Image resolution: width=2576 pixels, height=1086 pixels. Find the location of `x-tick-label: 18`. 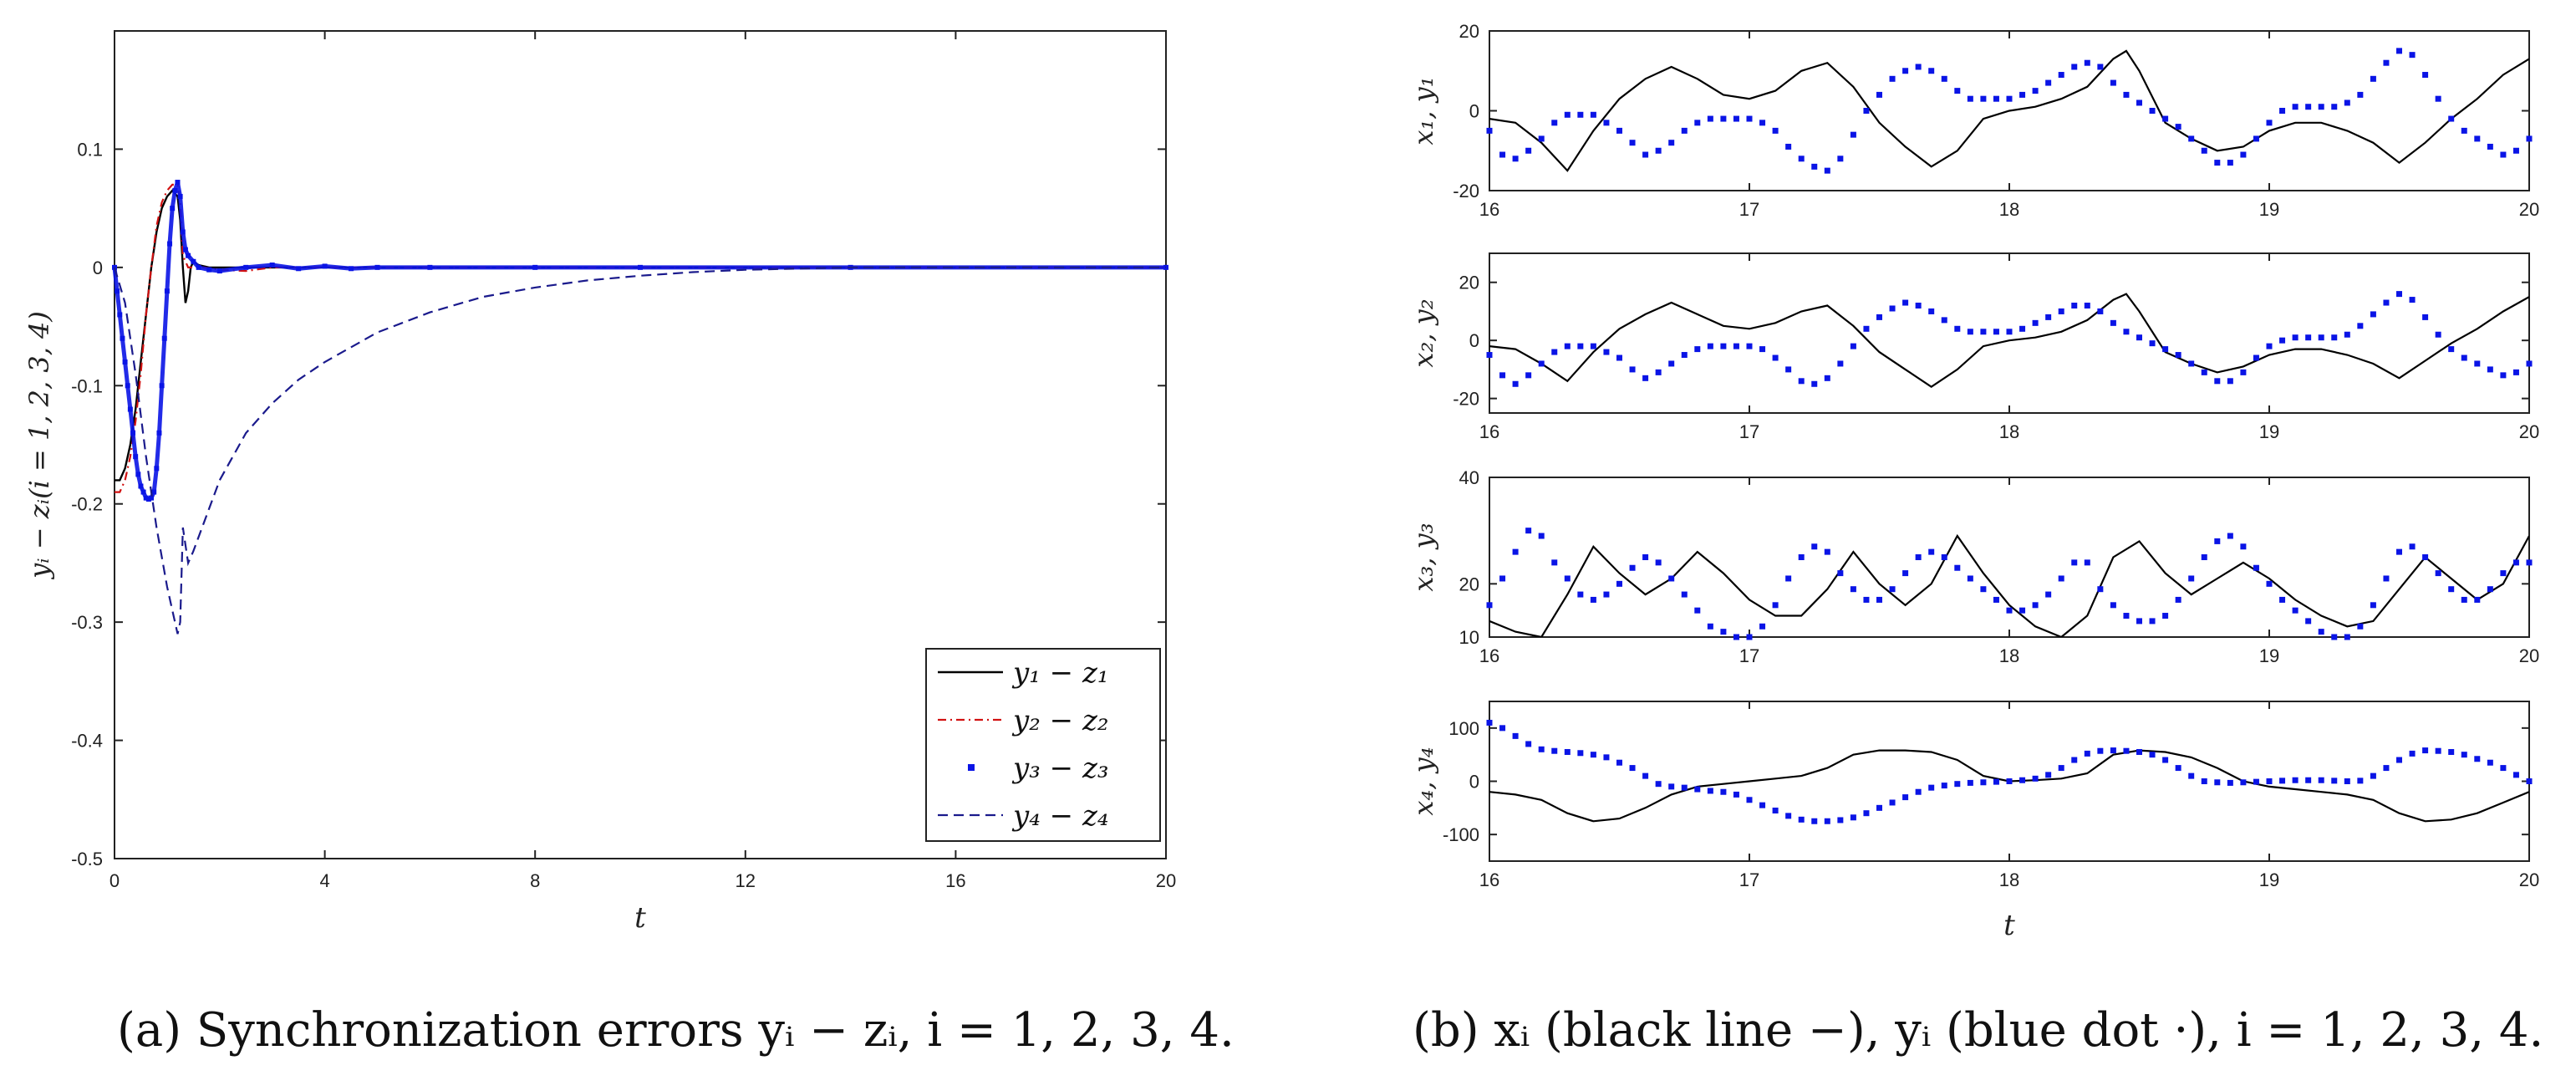

x-tick-label: 18 is located at coordinates (2009, 655).